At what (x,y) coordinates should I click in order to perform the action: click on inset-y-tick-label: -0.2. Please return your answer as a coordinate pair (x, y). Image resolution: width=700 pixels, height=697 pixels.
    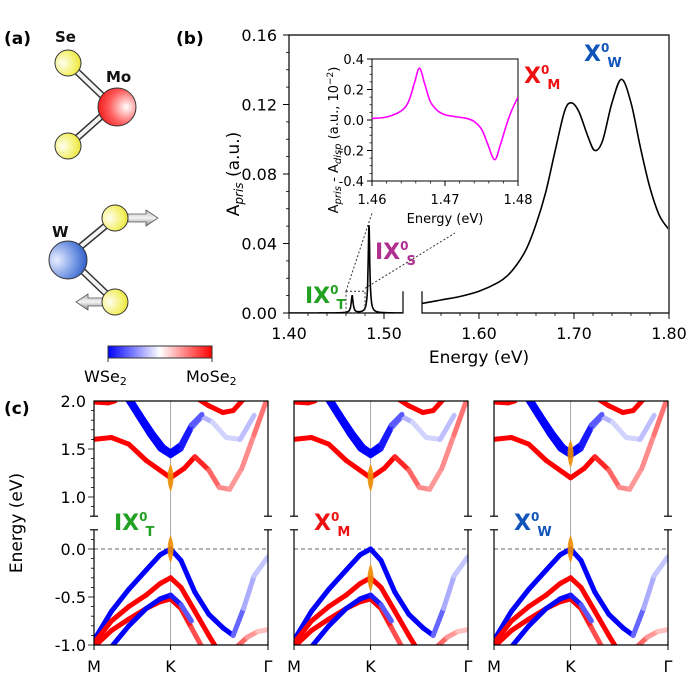
    Looking at the image, I should click on (351, 152).